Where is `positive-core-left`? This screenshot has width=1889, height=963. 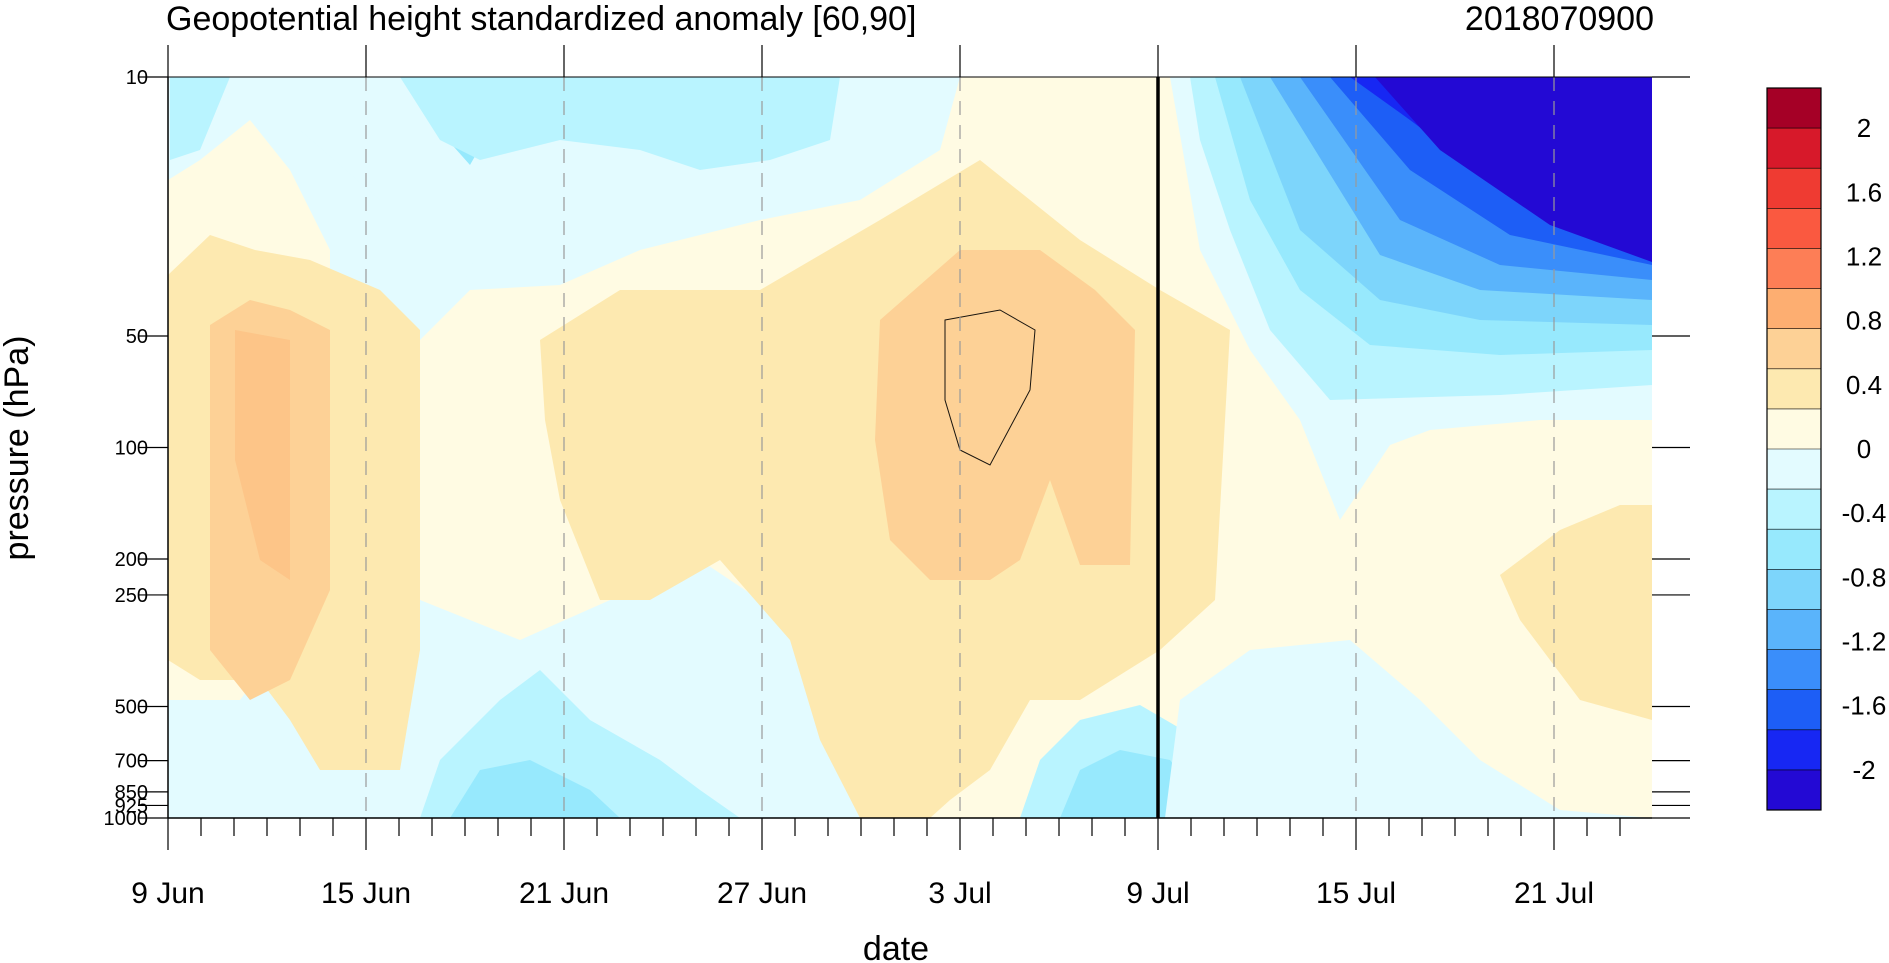
positive-core-left is located at coordinates (270, 500).